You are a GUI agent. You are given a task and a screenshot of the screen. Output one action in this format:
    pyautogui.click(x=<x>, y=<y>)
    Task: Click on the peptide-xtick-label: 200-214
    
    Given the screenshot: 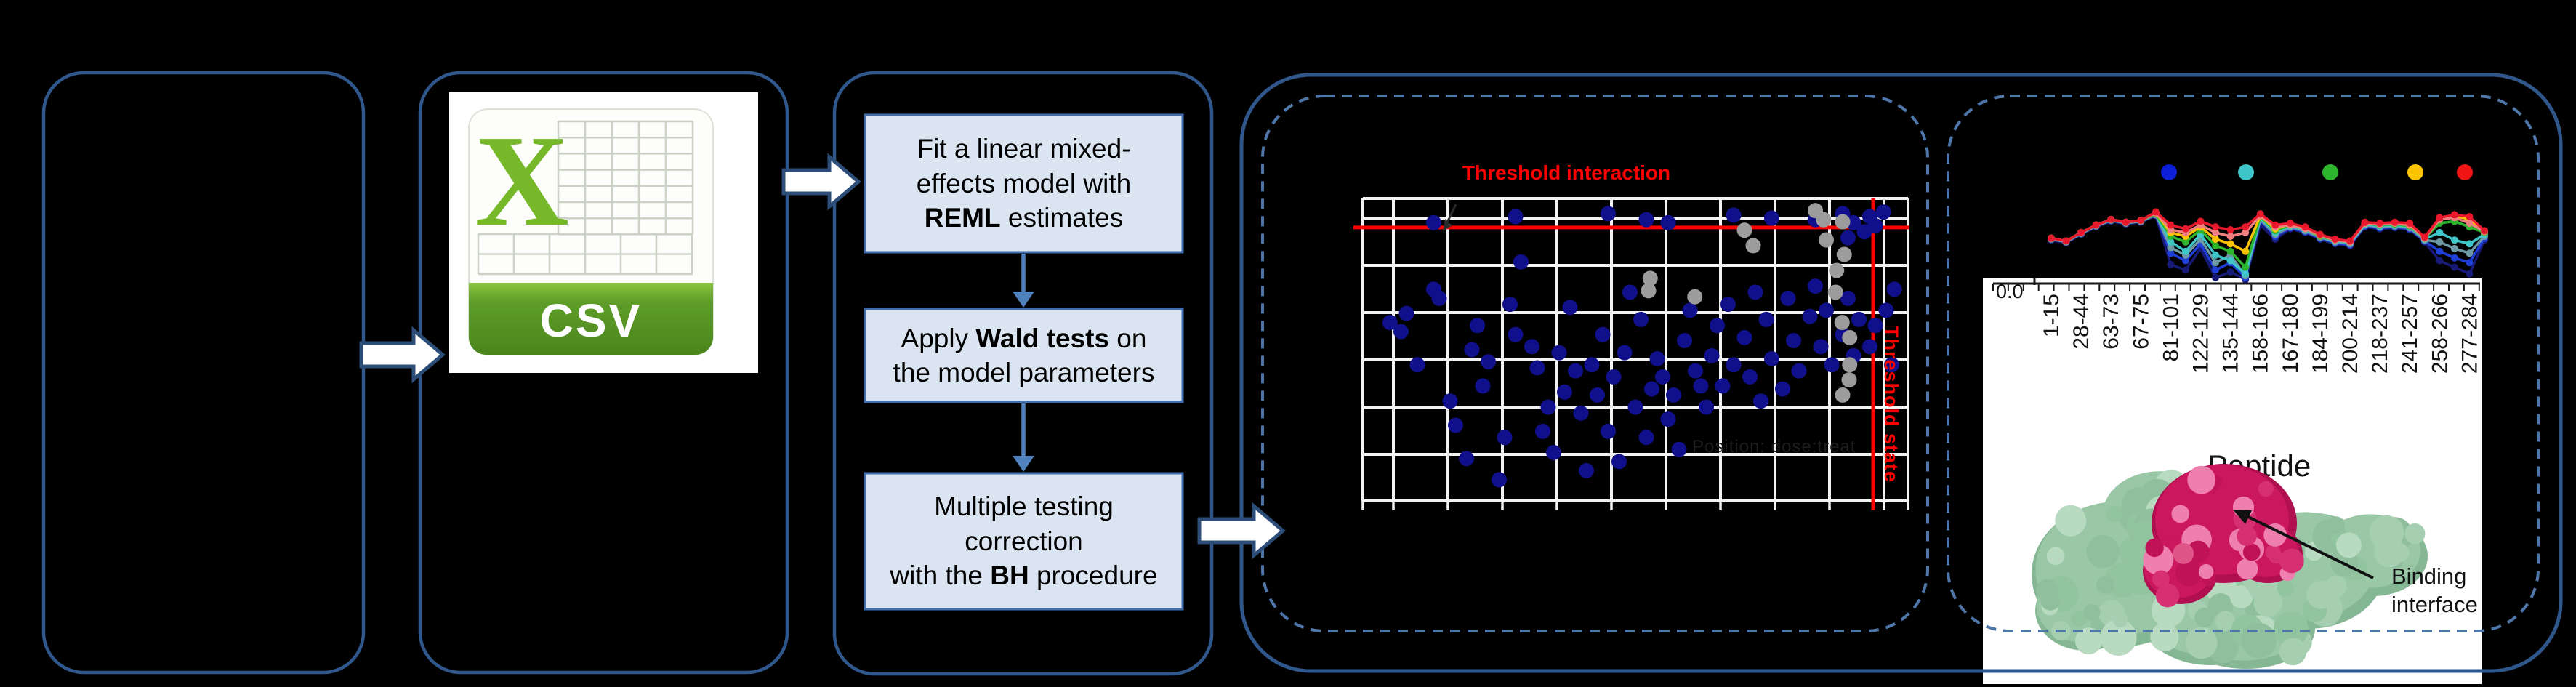 What is the action you would take?
    pyautogui.click(x=2350, y=334)
    